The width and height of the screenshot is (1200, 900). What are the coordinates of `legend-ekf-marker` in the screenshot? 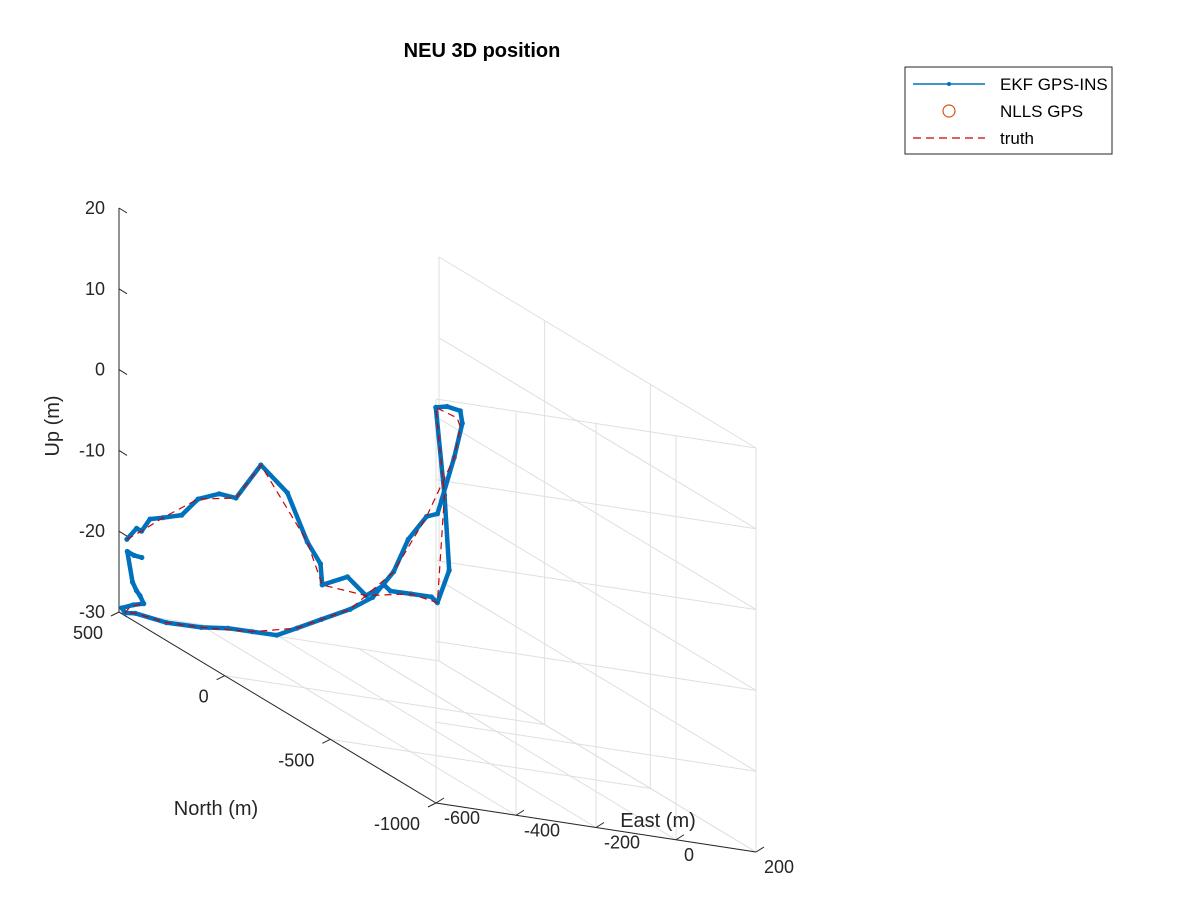 It's located at (949, 84).